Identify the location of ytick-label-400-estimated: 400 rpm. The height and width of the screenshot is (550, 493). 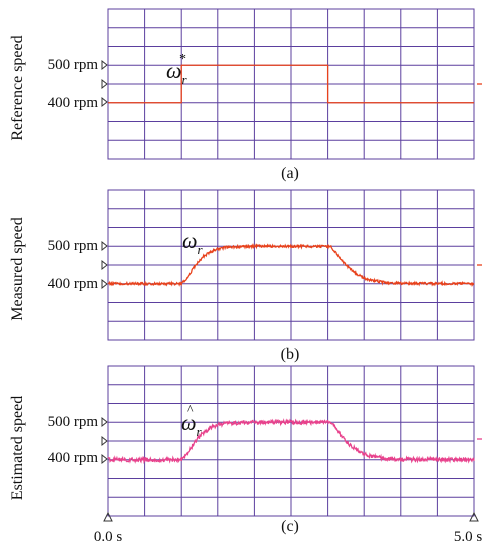
(73, 458).